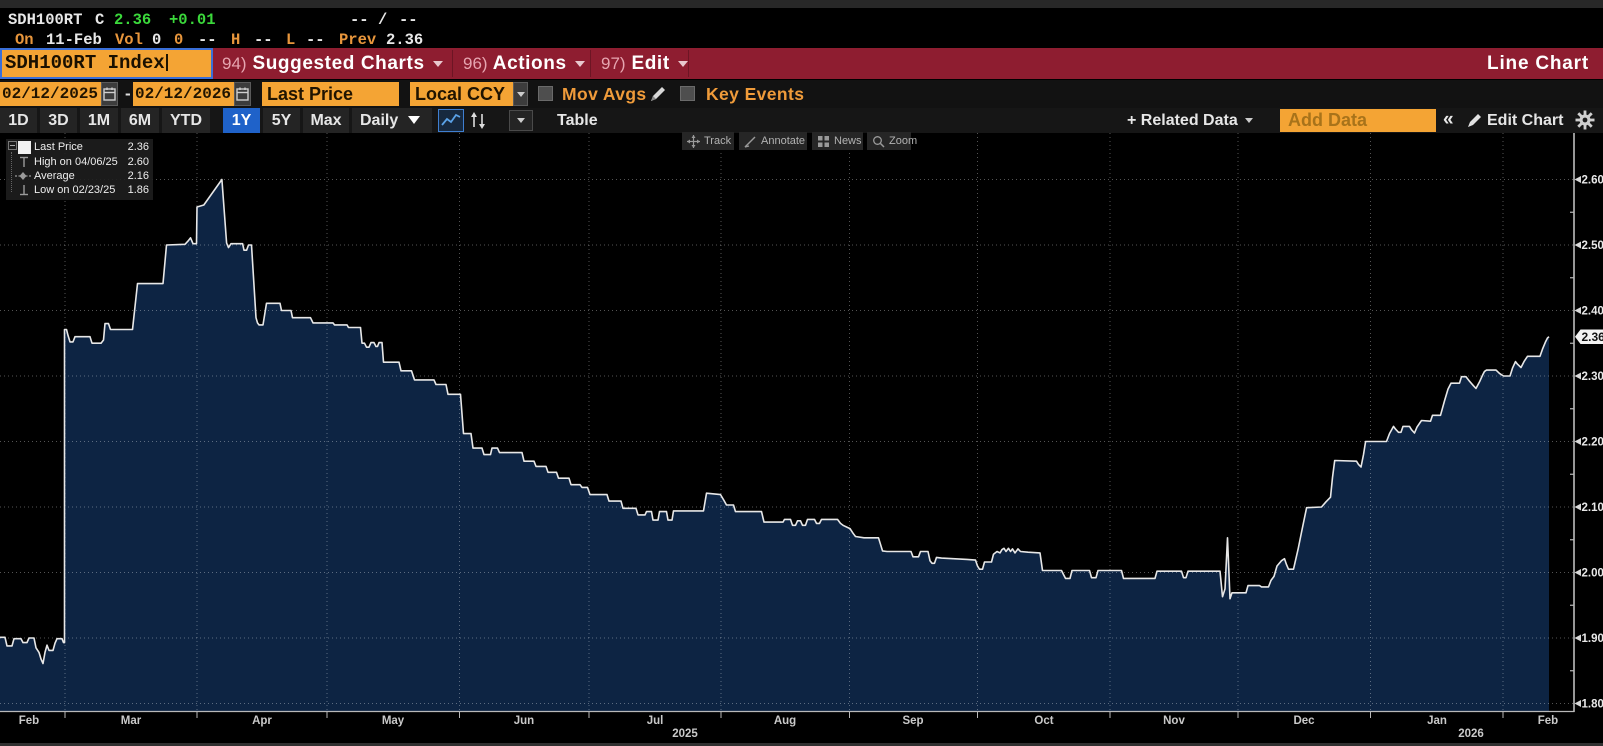 This screenshot has width=1603, height=746. I want to click on svg-text: 2025, so click(685, 734).